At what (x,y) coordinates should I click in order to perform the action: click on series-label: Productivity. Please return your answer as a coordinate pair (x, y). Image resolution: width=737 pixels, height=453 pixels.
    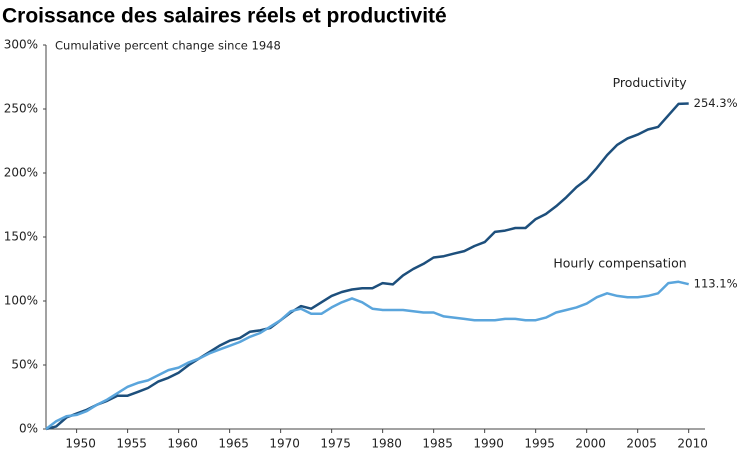
    Looking at the image, I should click on (650, 82).